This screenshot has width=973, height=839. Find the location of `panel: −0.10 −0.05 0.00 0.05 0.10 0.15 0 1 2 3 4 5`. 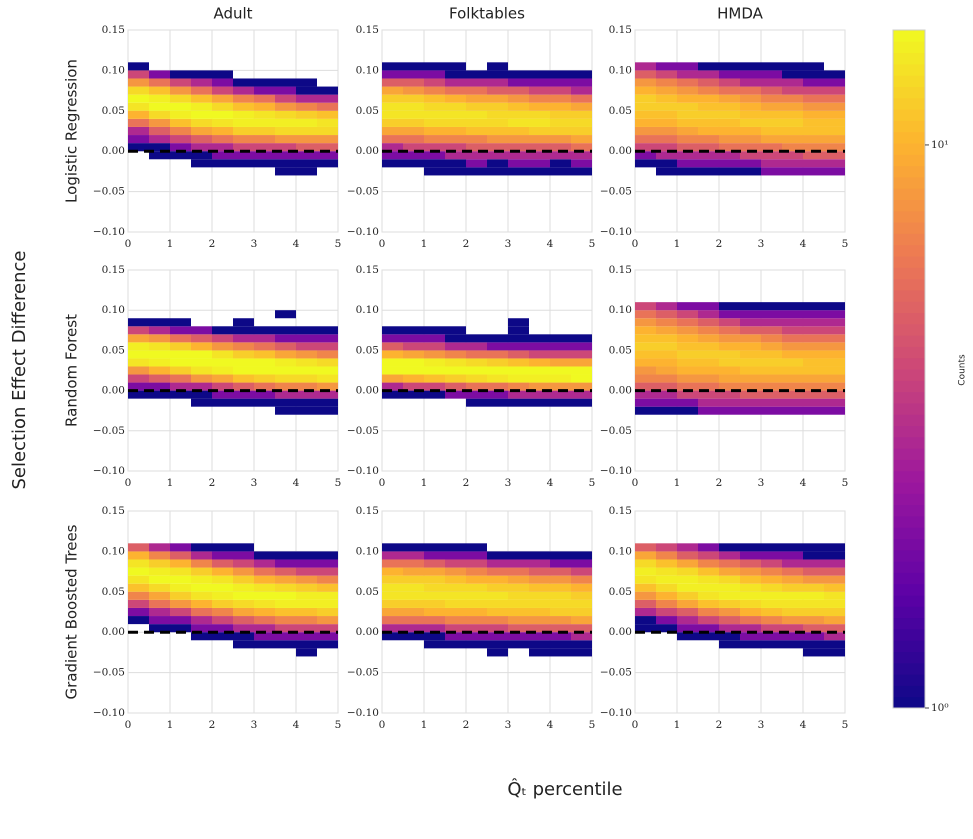

panel: −0.10 −0.05 0.00 0.05 0.10 0.15 0 1 2 3 4 5 is located at coordinates (724, 137).